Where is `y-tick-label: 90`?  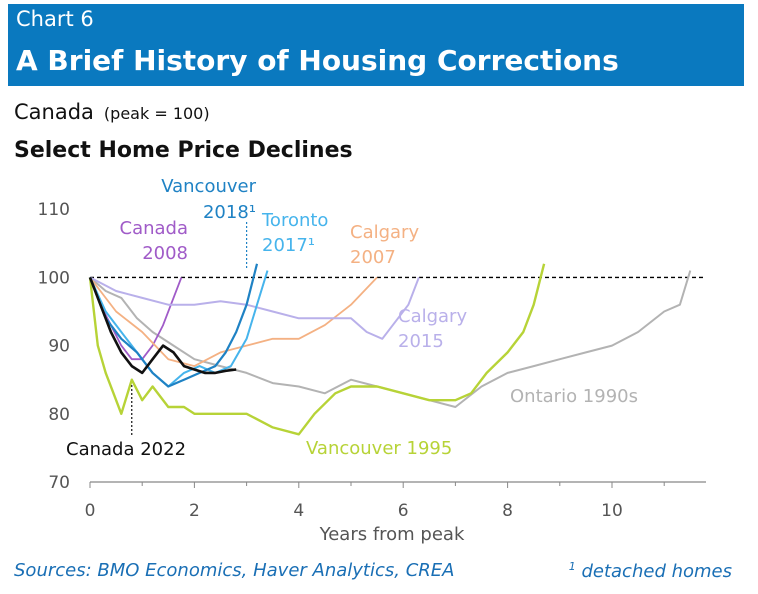 y-tick-label: 90 is located at coordinates (59, 347).